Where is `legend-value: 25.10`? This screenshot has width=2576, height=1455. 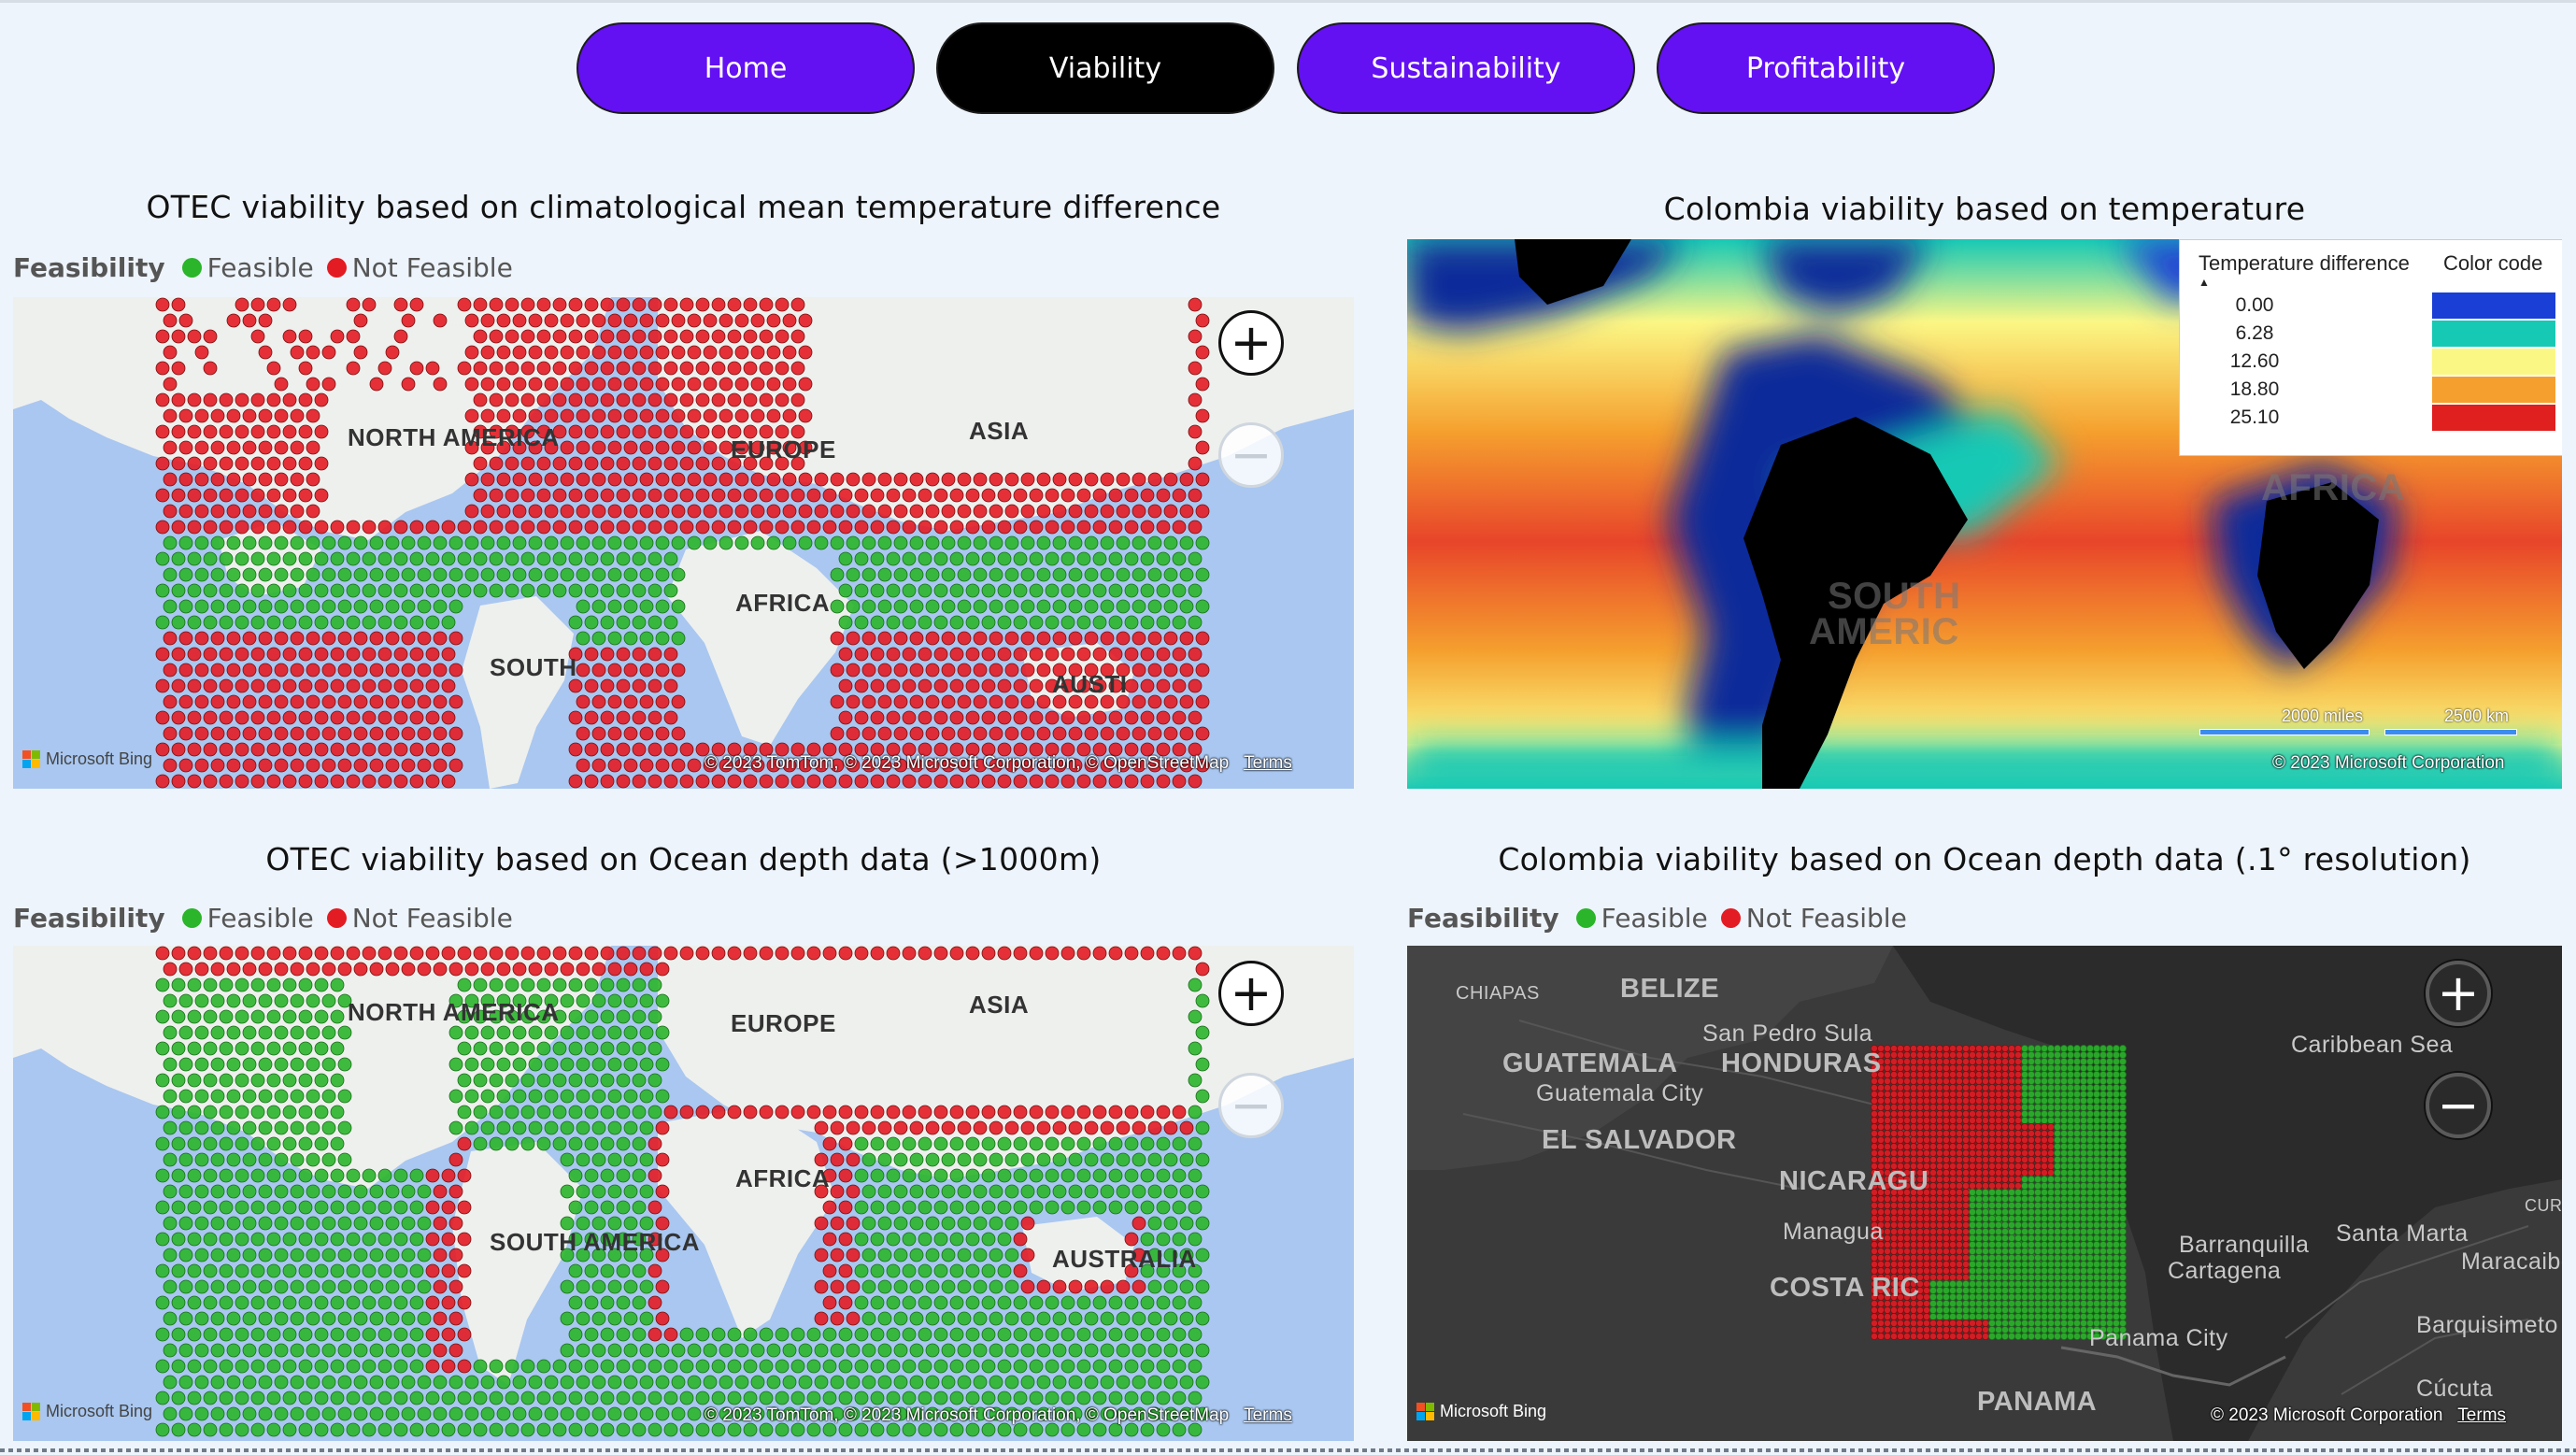
legend-value: 25.10 is located at coordinates (2255, 418).